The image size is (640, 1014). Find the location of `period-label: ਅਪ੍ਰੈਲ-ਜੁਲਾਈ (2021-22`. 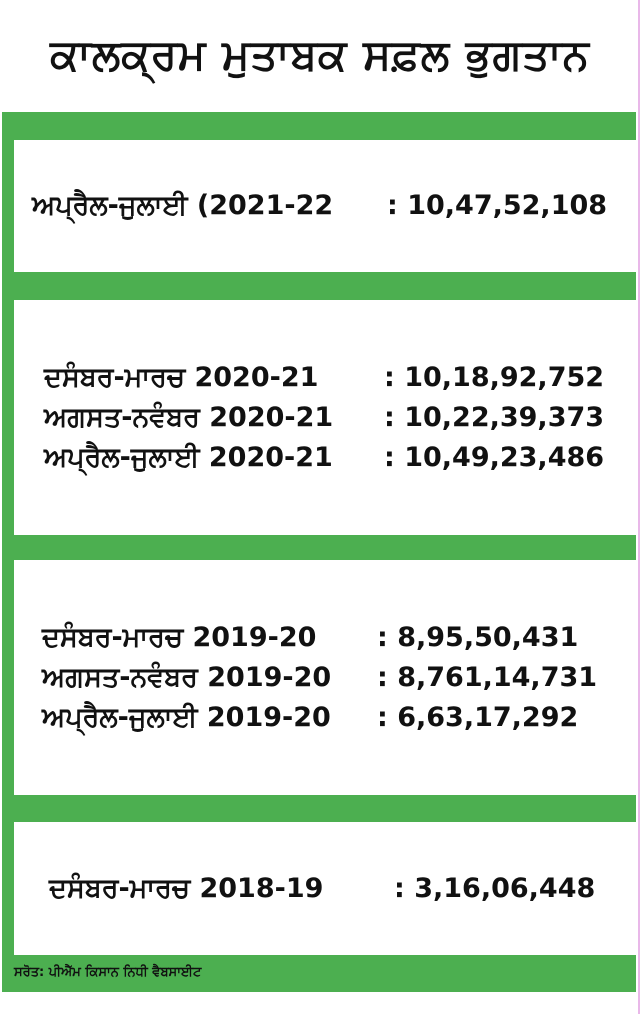

period-label: ਅਪ੍ਰੈਲ-ਜੁਲਾਈ (2021-22 is located at coordinates (183, 205).